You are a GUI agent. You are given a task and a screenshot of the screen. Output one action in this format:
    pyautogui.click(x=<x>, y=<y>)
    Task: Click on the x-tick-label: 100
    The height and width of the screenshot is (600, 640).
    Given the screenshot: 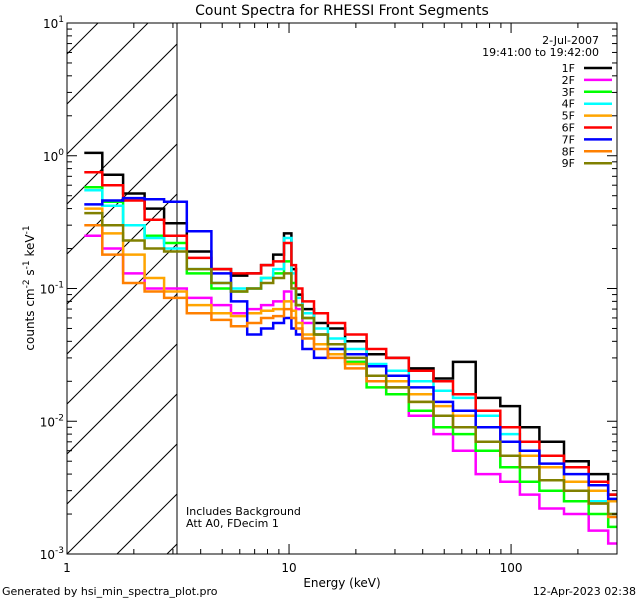 What is the action you would take?
    pyautogui.click(x=511, y=568)
    